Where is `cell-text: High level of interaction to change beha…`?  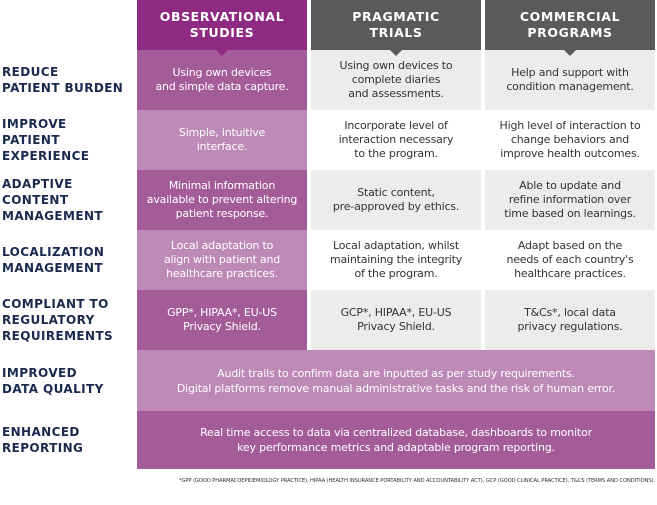
cell-text: High level of interaction to change beha… is located at coordinates (570, 139).